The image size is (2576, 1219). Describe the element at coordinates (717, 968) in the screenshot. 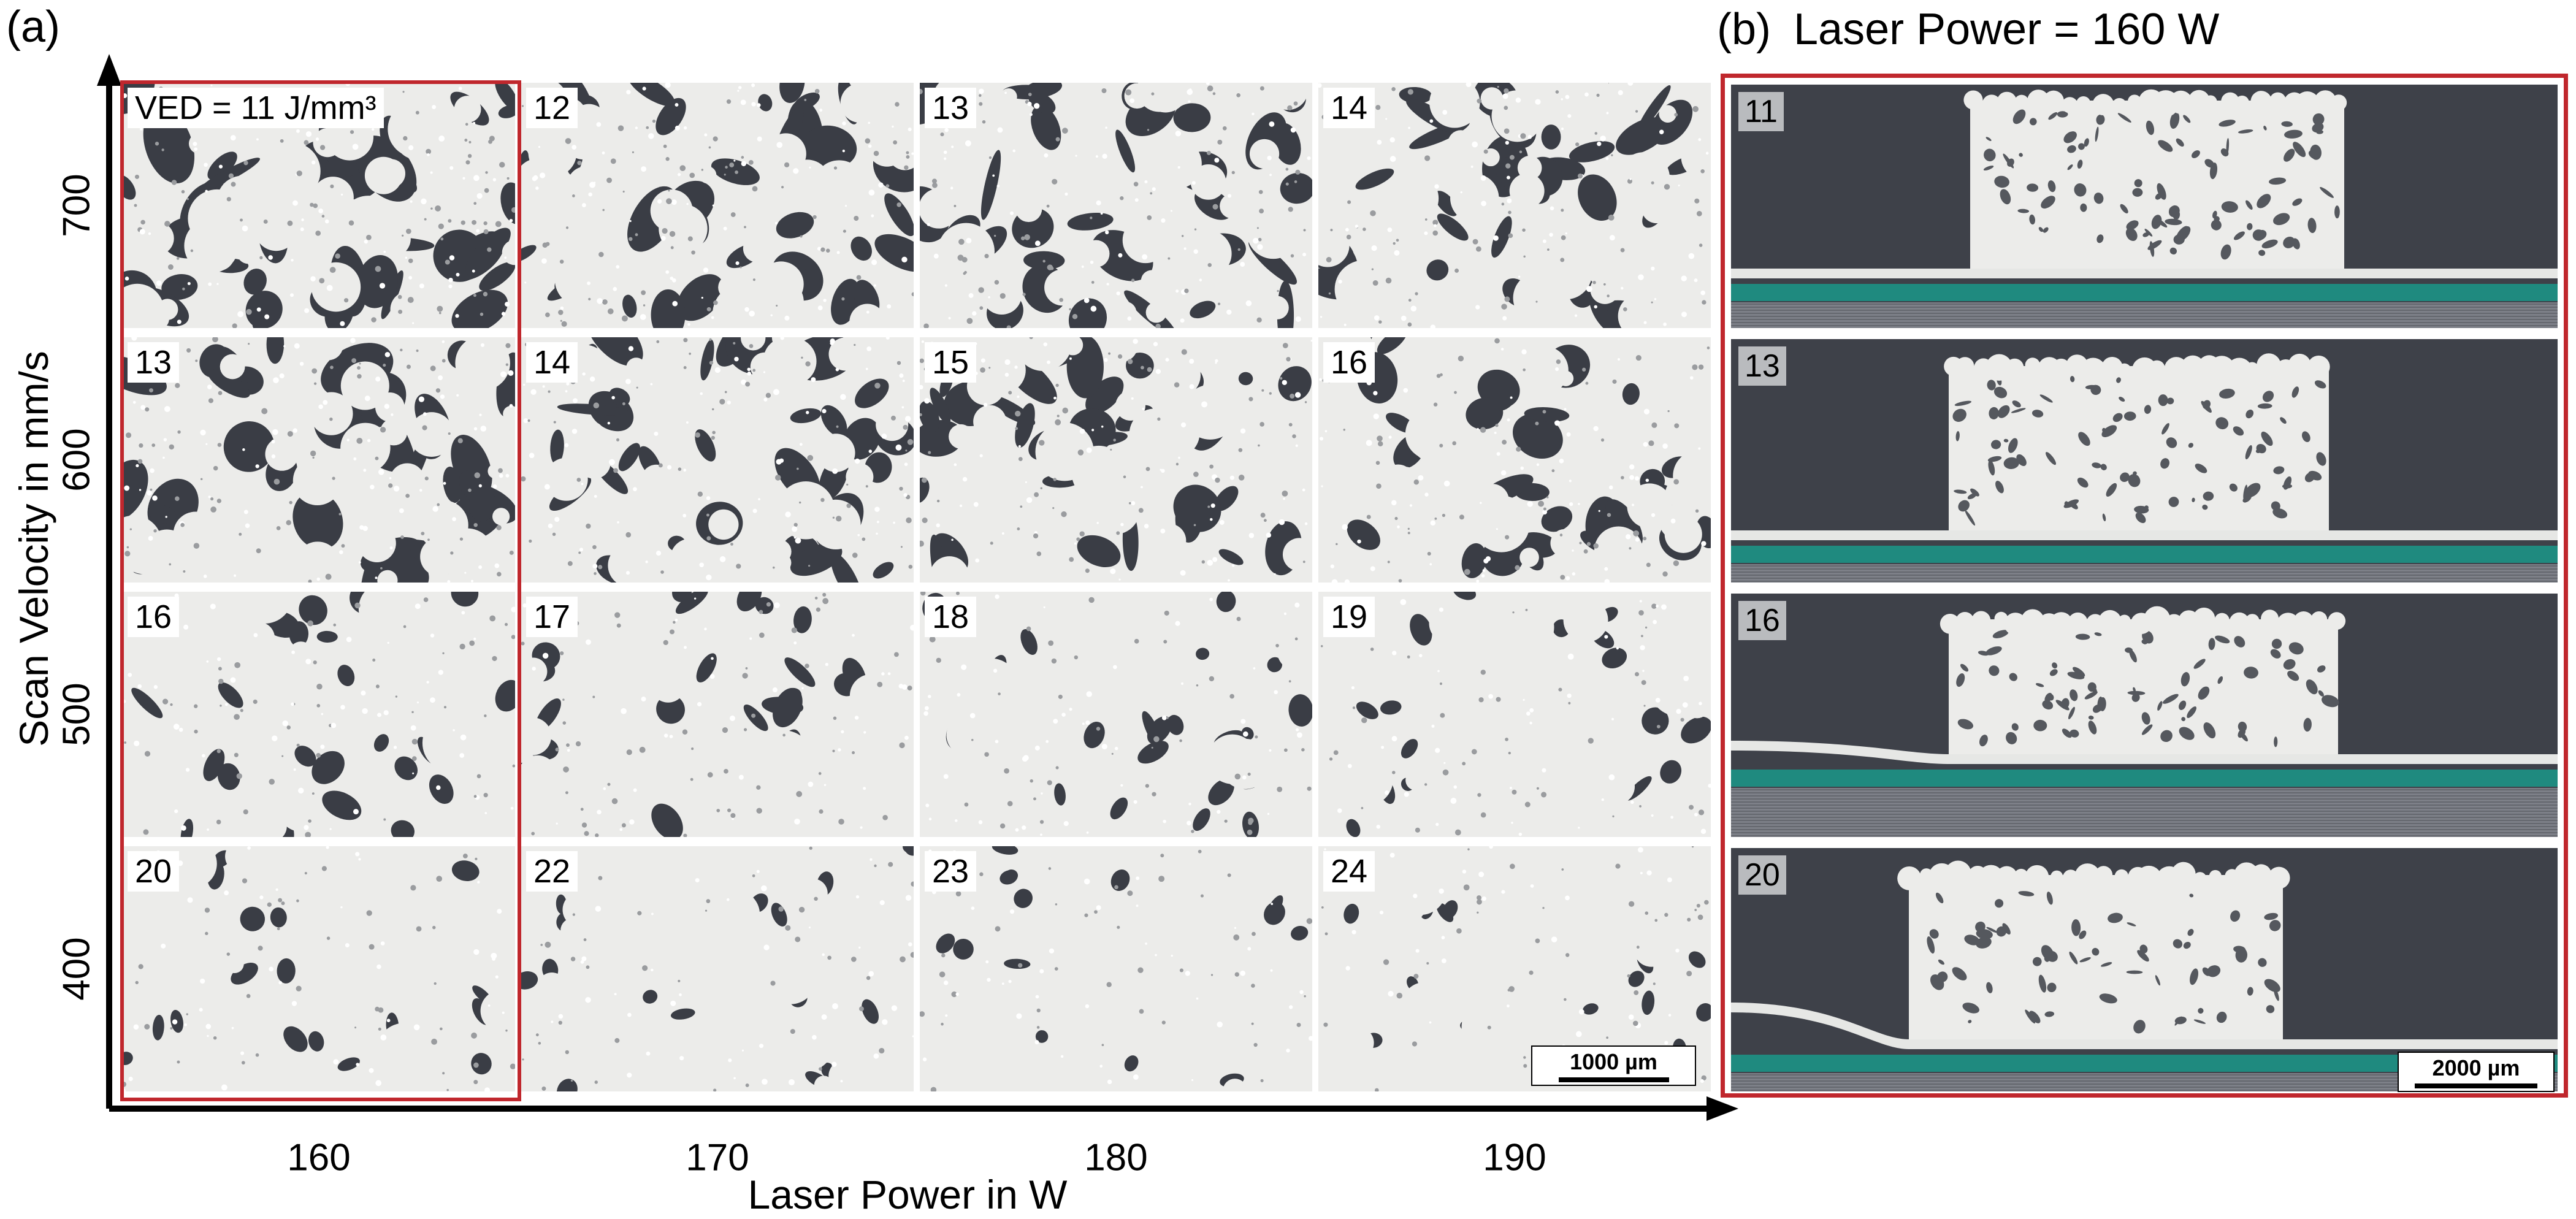

I see `micrograph-tile: 22` at that location.